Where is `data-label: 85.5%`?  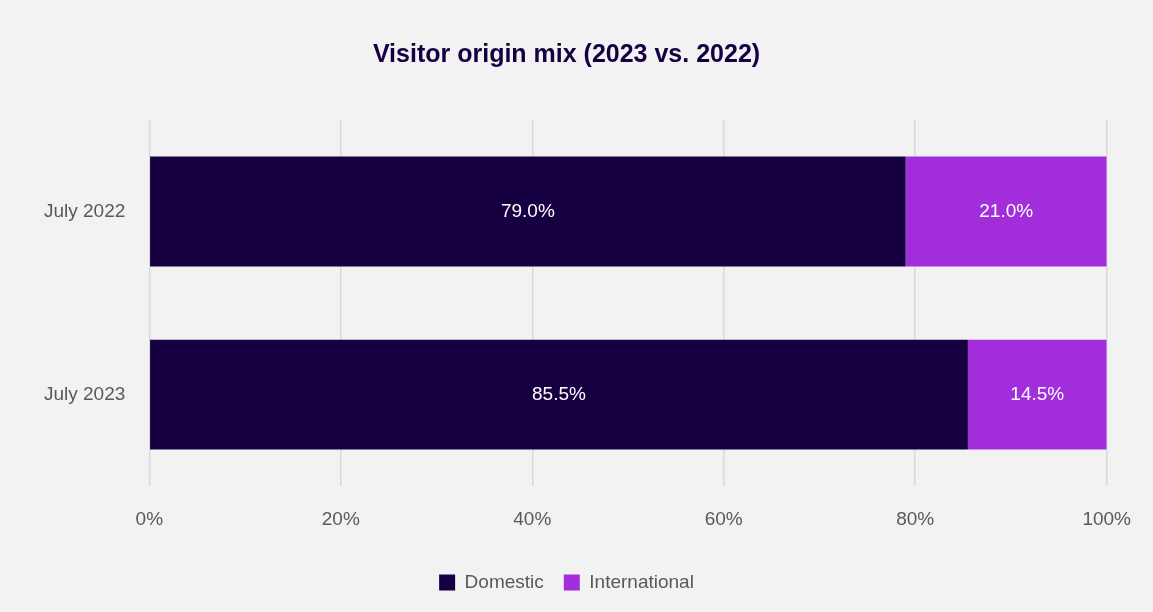
data-label: 85.5% is located at coordinates (559, 393).